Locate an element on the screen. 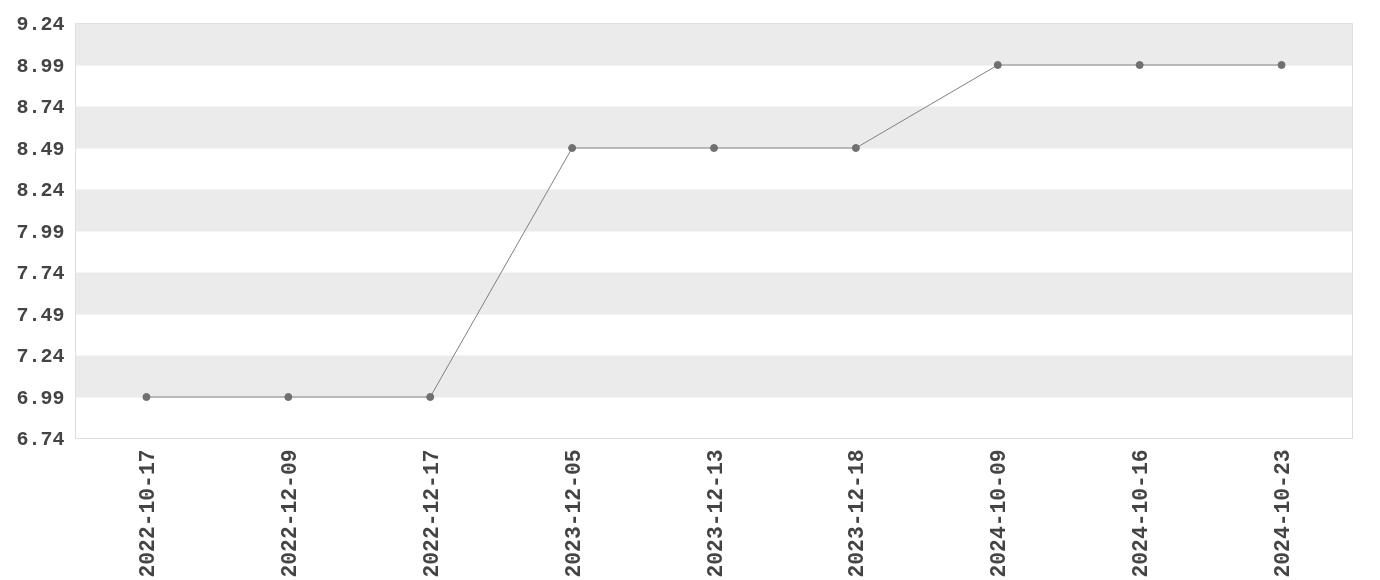 This screenshot has width=1380, height=580. x-tick-label: 2023-12-13 is located at coordinates (715, 513).